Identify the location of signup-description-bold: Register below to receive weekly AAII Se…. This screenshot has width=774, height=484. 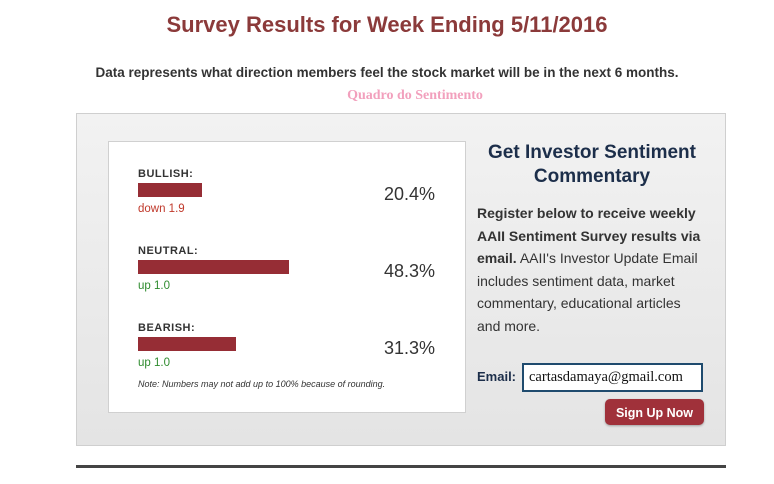
(589, 235).